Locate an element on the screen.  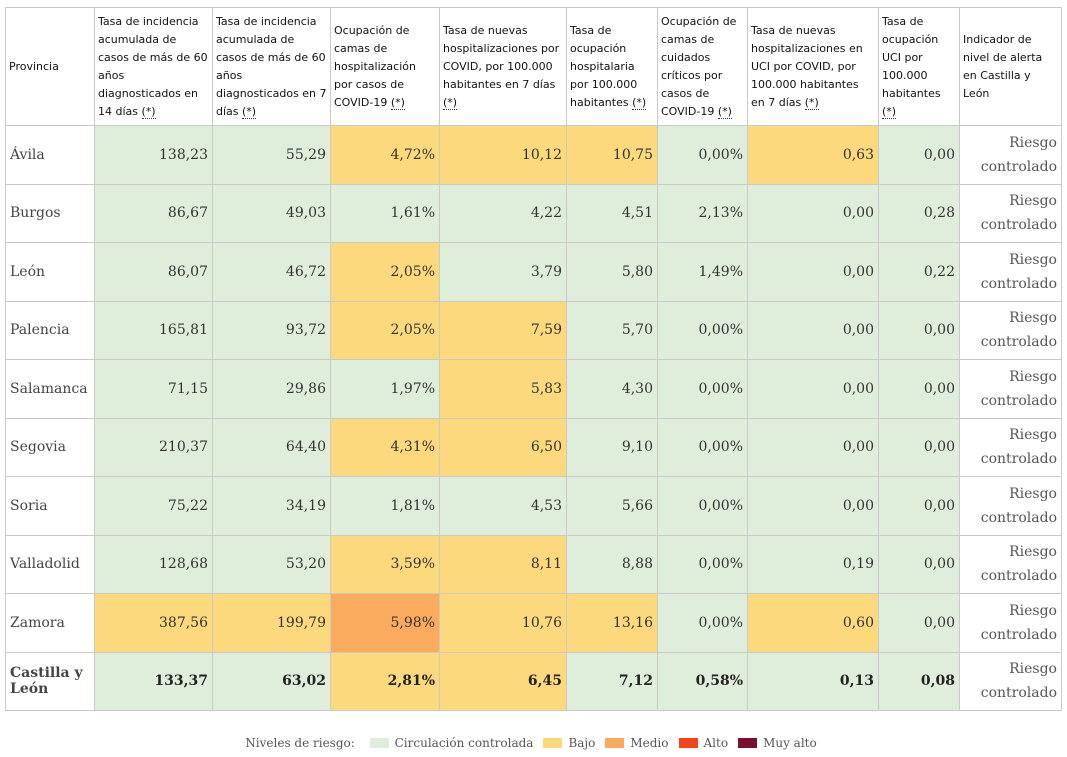
value-cell: 64,40 is located at coordinates (271, 447).